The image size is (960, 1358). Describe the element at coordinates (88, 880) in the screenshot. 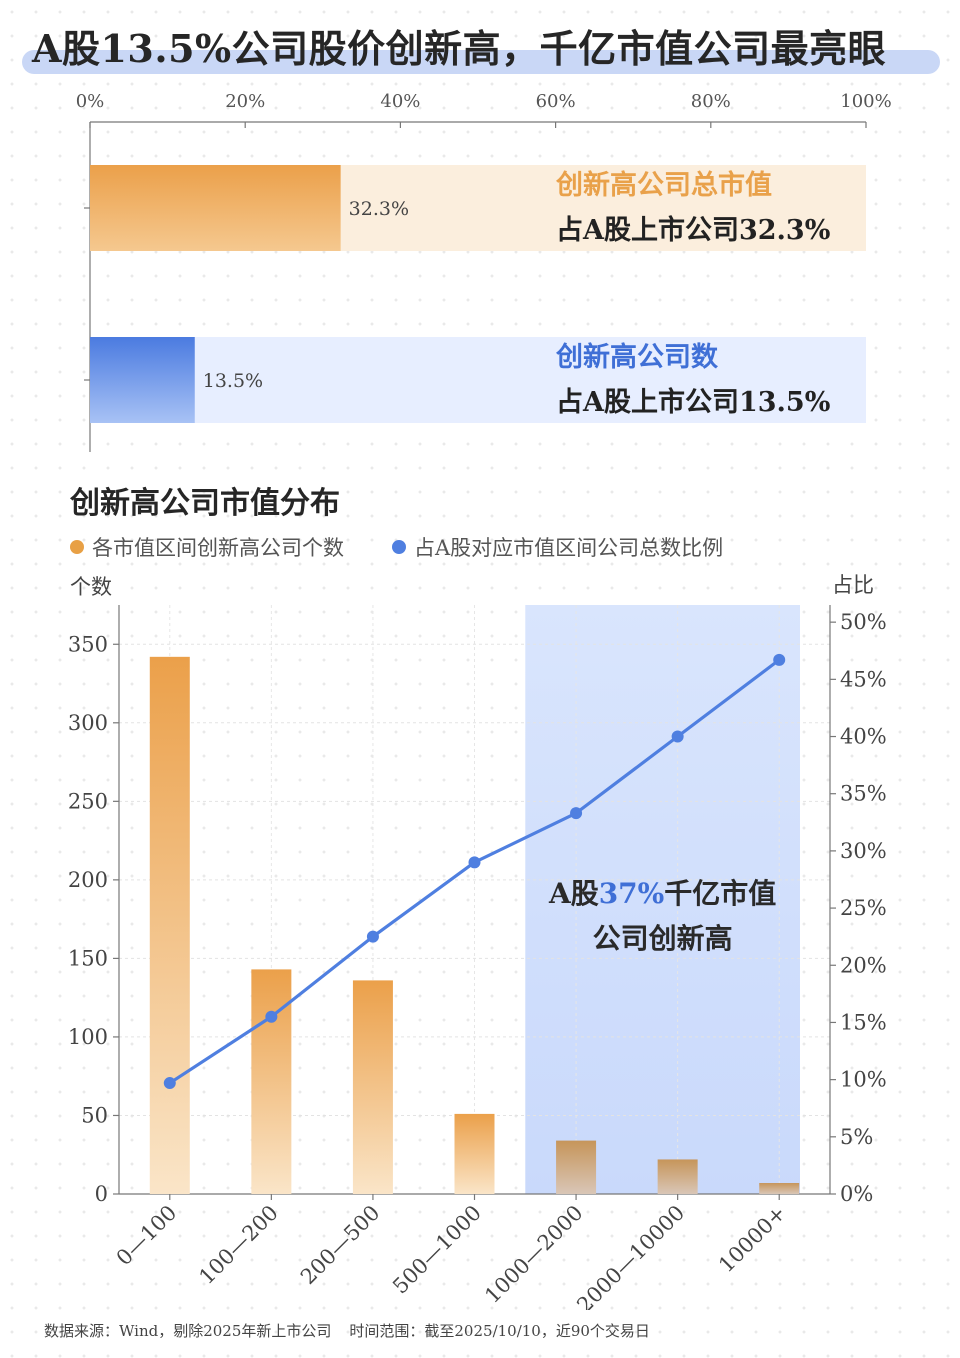

I see `y-left-tick-label: 200` at that location.